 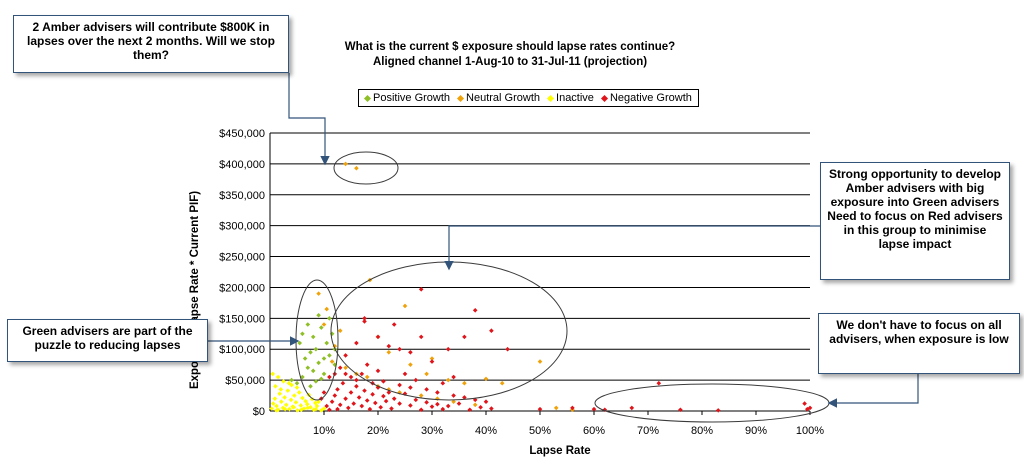 I want to click on legend-marker-positive, so click(x=367, y=98).